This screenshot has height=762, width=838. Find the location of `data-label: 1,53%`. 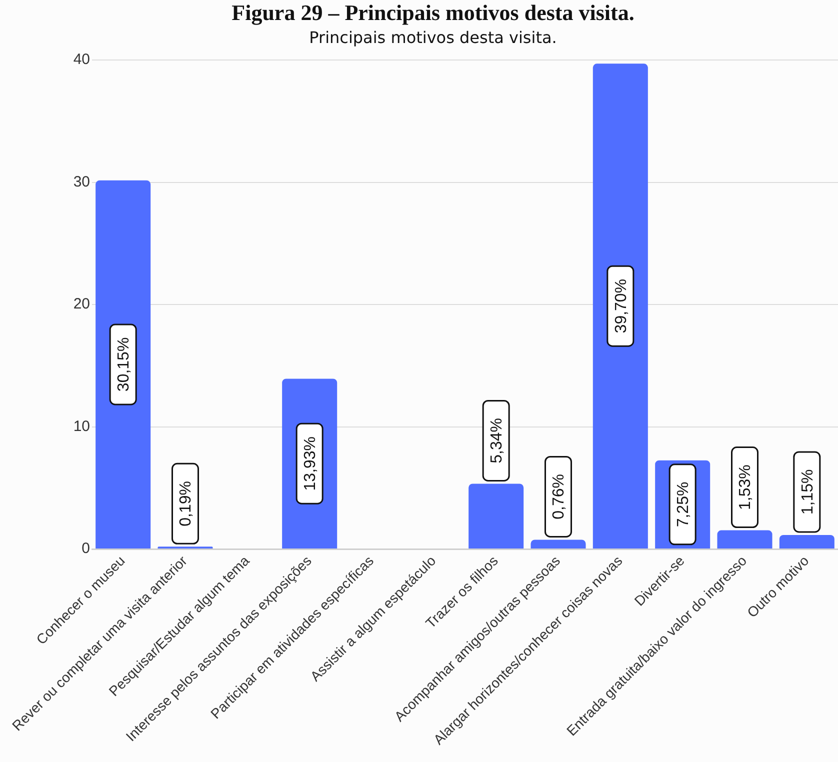

data-label: 1,53% is located at coordinates (745, 487).